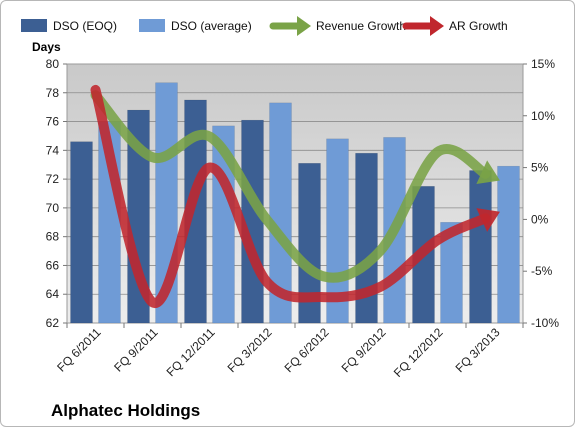  Describe the element at coordinates (34, 25) in the screenshot. I see `legend-swatch-dso-eoq-` at that location.